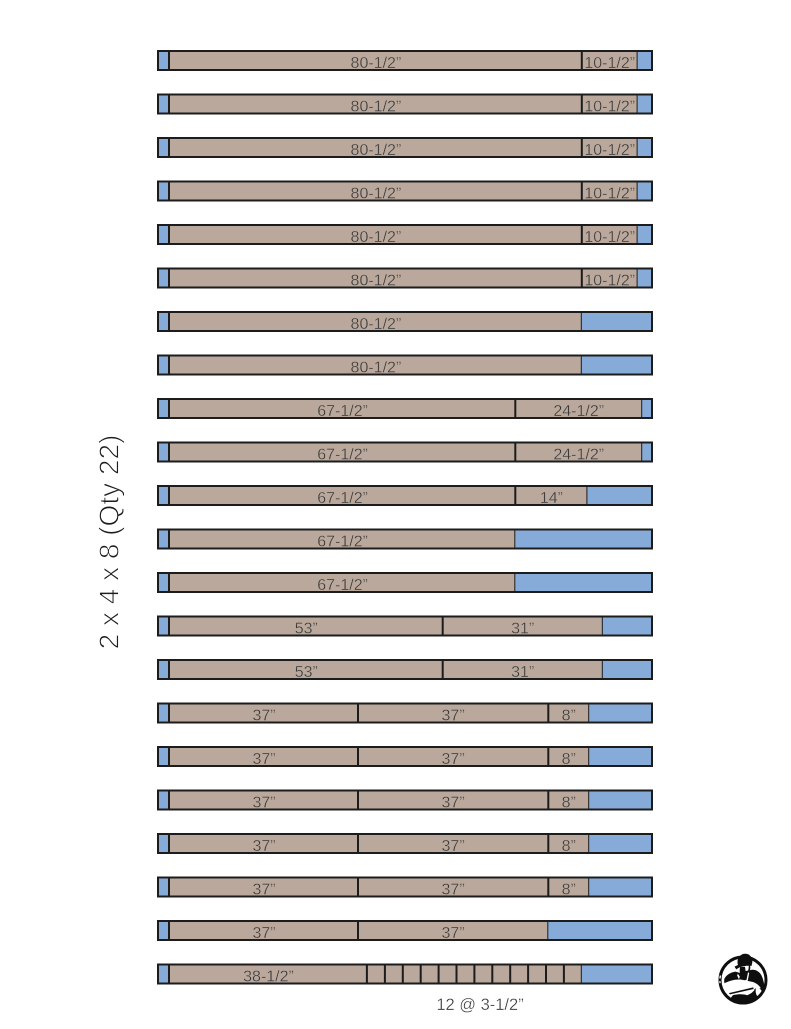  Describe the element at coordinates (551, 498) in the screenshot. I see `svg-text: 14”` at that location.